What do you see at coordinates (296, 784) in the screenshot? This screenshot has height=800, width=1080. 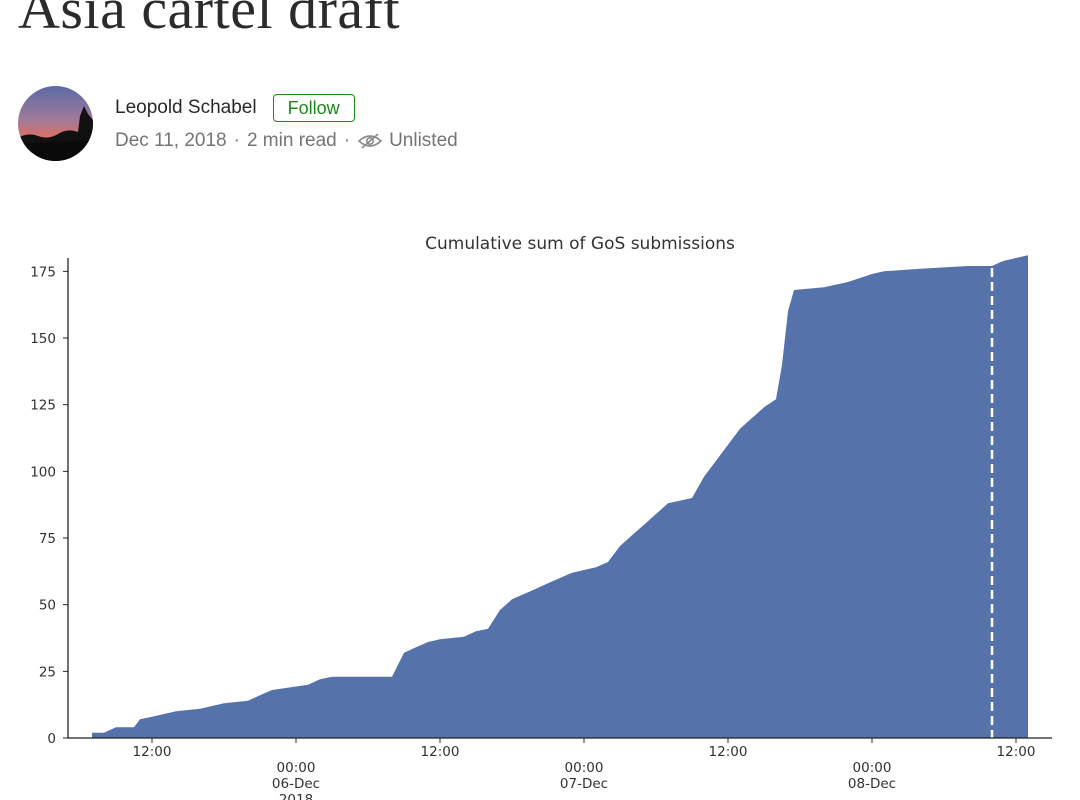 I see `x-tick-label: 06-Dec` at bounding box center [296, 784].